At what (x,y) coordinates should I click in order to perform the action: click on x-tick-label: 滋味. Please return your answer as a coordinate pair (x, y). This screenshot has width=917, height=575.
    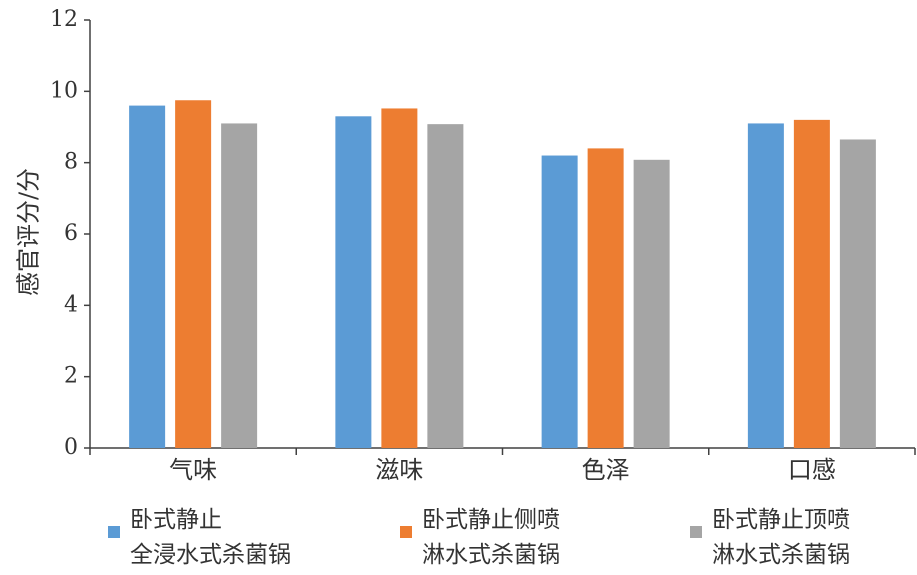
    Looking at the image, I should click on (399, 470).